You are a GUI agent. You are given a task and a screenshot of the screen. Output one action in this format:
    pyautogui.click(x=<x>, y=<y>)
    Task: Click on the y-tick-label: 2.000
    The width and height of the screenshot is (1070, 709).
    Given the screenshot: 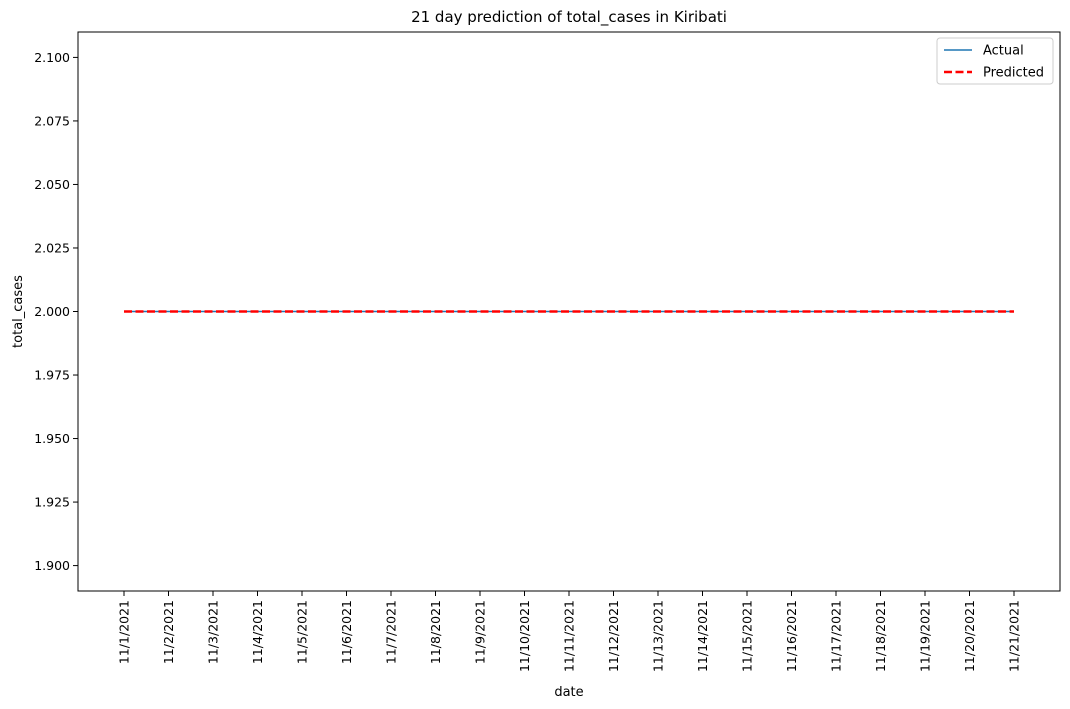 What is the action you would take?
    pyautogui.click(x=52, y=311)
    